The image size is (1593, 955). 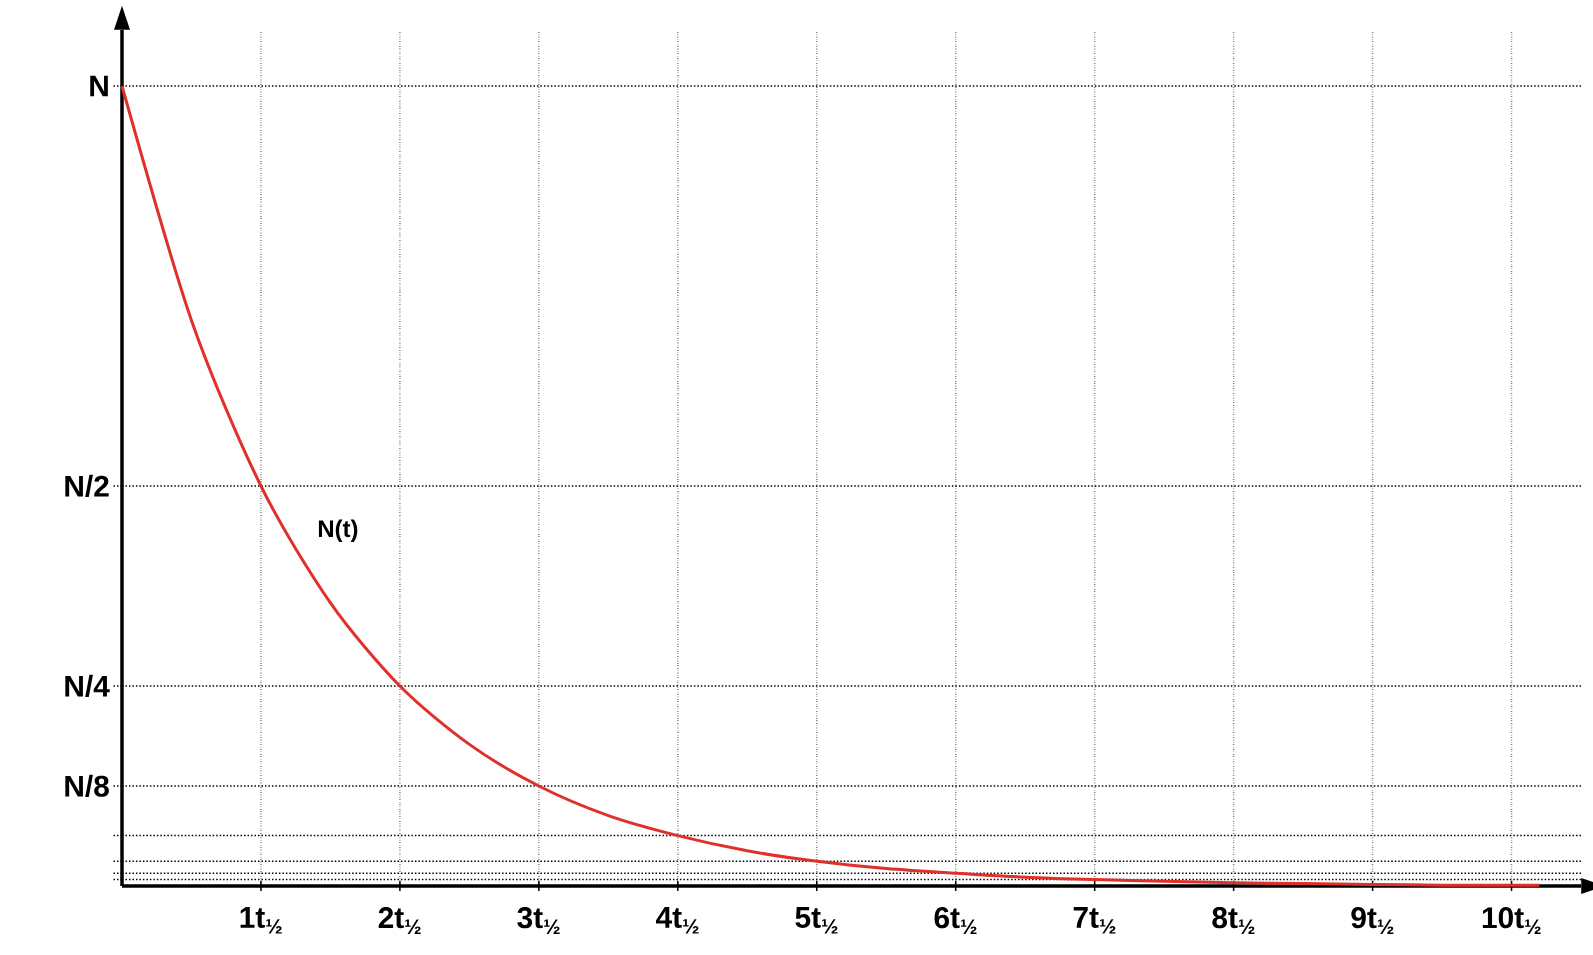 What do you see at coordinates (87, 686) in the screenshot?
I see `ref-line-label: N/4` at bounding box center [87, 686].